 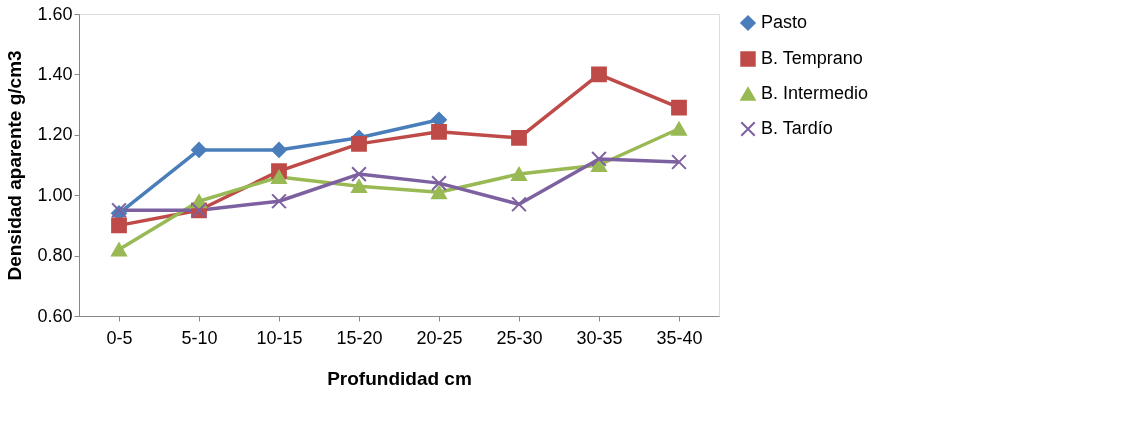 What do you see at coordinates (784, 22) in the screenshot?
I see `legend-label: Pasto` at bounding box center [784, 22].